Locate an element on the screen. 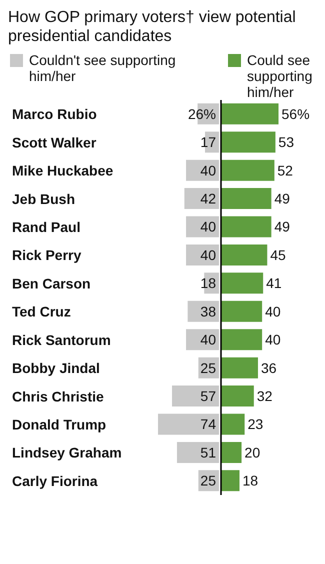 The width and height of the screenshot is (325, 564). data-label: 42 is located at coordinates (208, 198).